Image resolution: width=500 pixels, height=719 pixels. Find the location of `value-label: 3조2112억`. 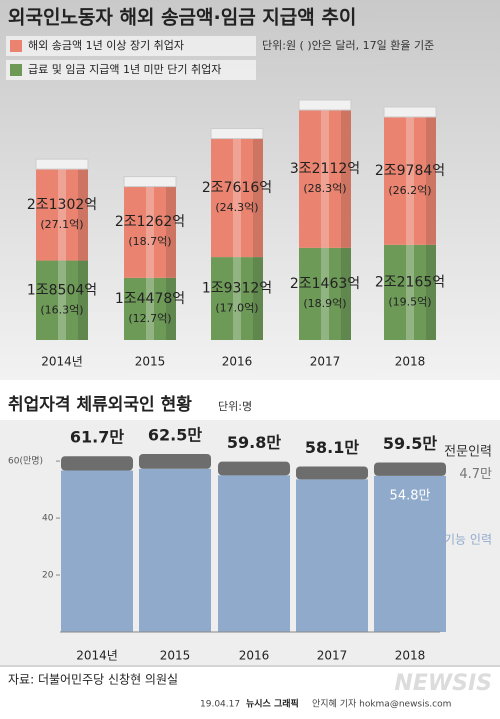

value-label: 3조2112억 is located at coordinates (325, 169).